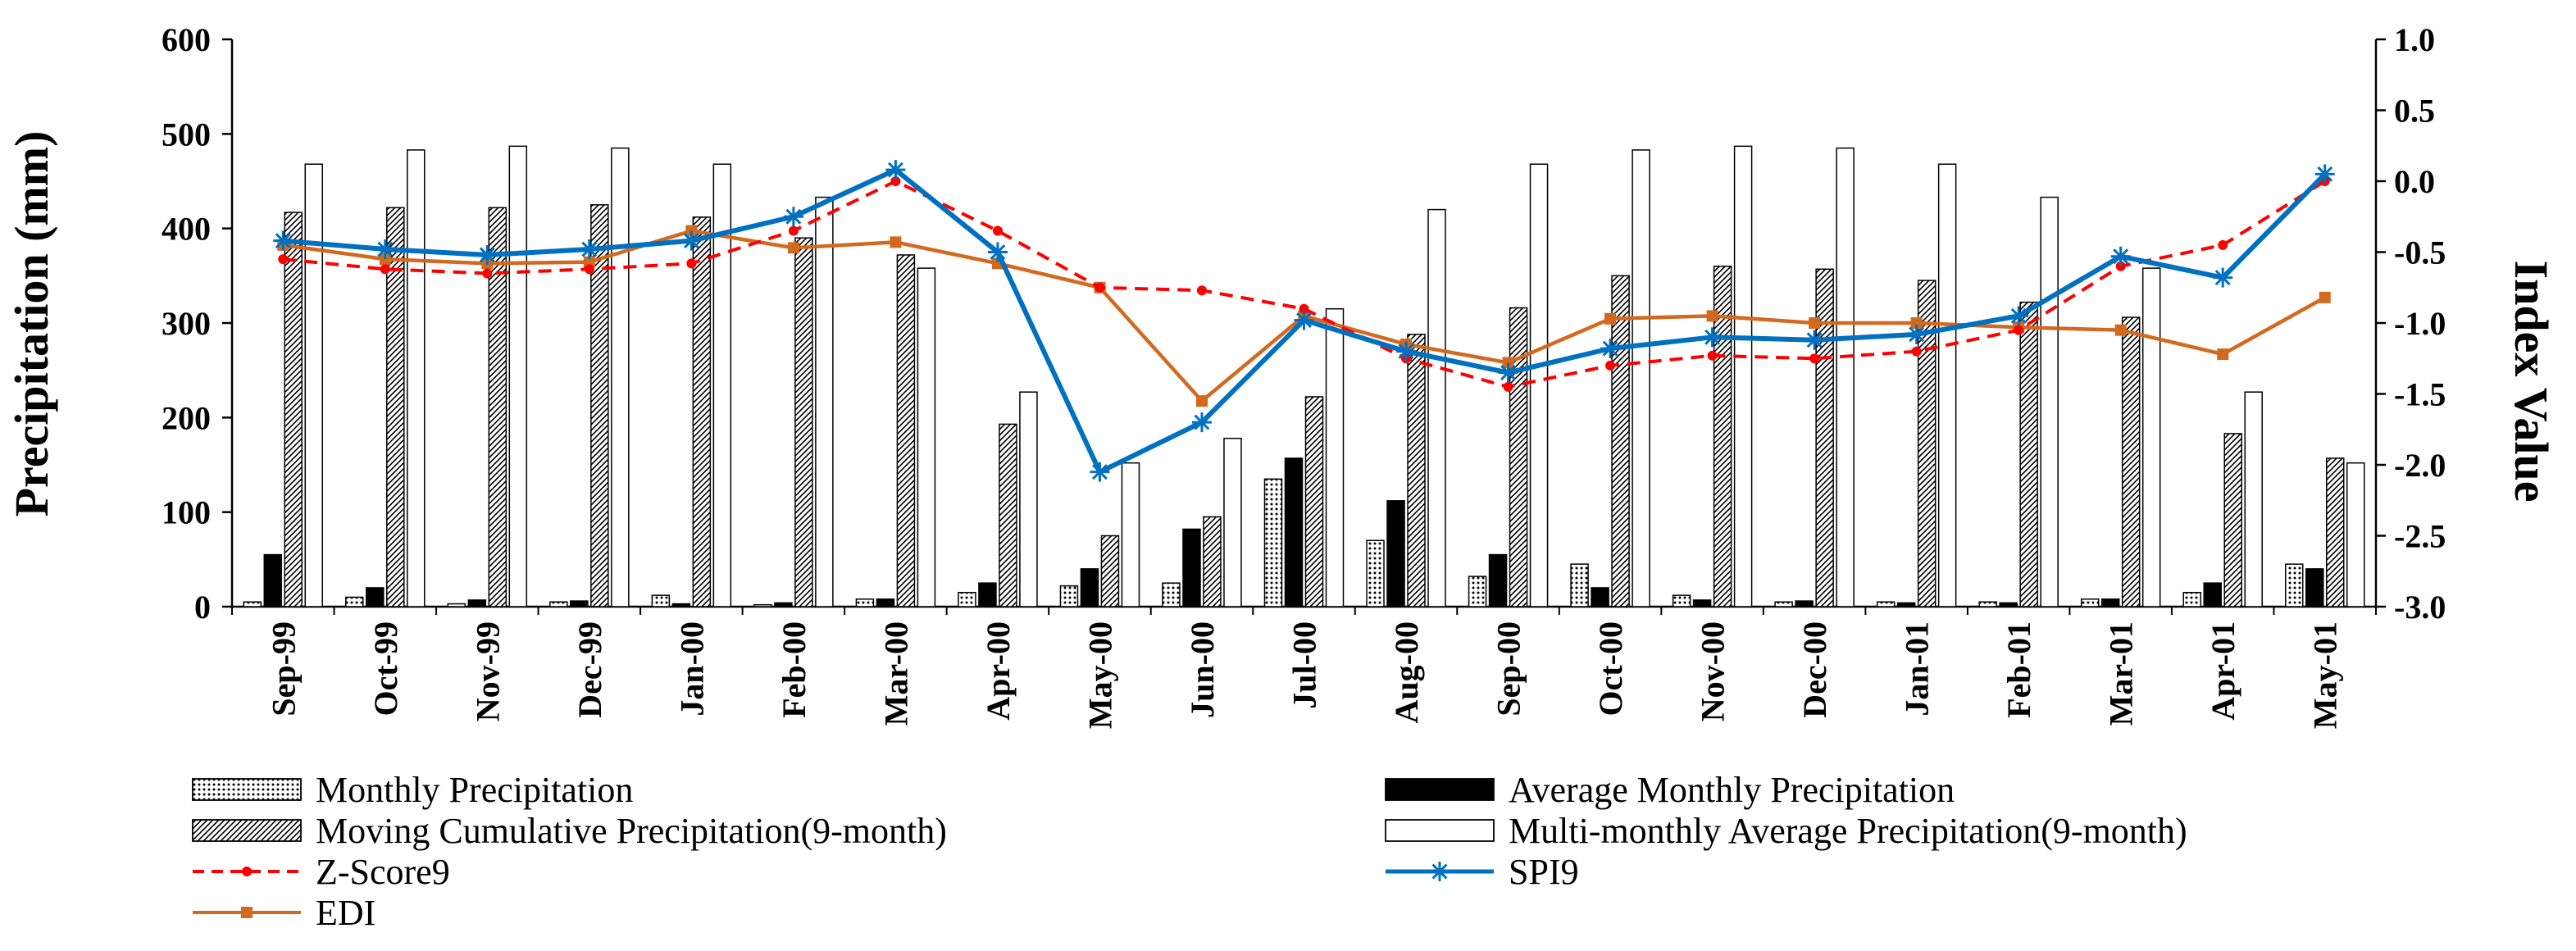 The width and height of the screenshot is (2576, 951). Describe the element at coordinates (1304, 665) in the screenshot. I see `x-tick-label: Jul-00` at that location.